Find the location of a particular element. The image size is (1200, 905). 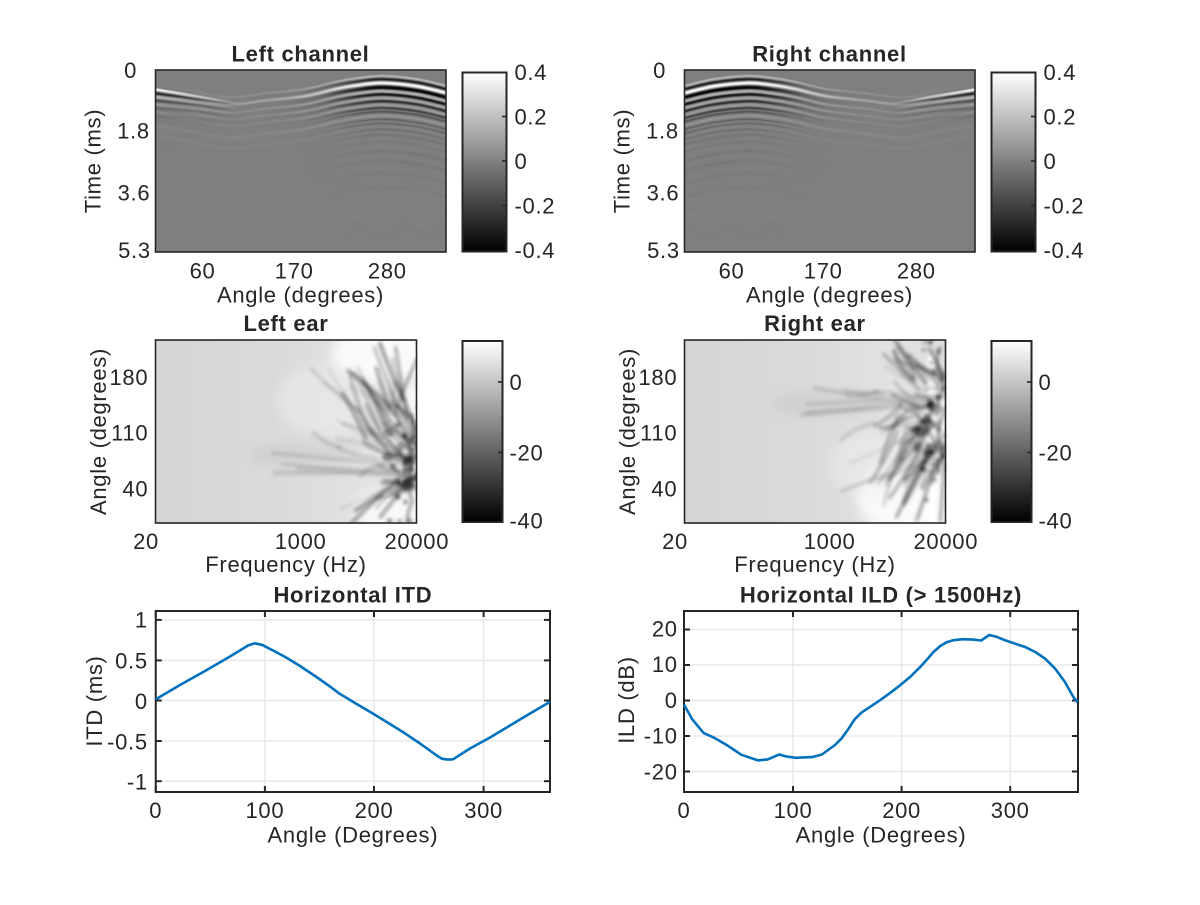

svg-text: -1 is located at coordinates (137, 782).